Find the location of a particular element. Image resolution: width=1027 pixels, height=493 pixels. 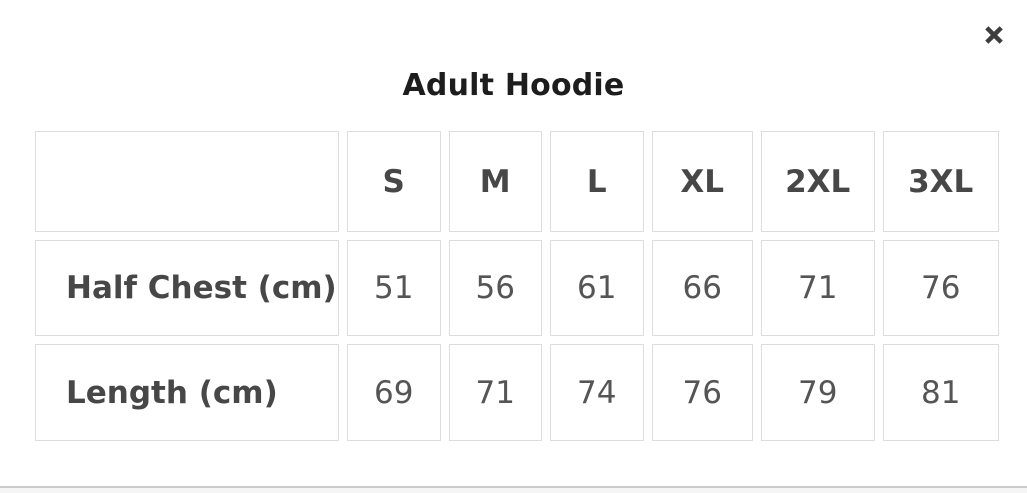

length-value-2xl: 79 is located at coordinates (817, 392).